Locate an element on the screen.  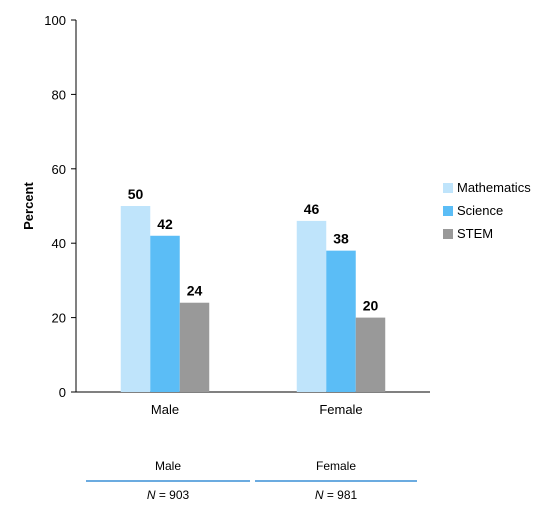
legend-entry: STEM is located at coordinates (475, 233).